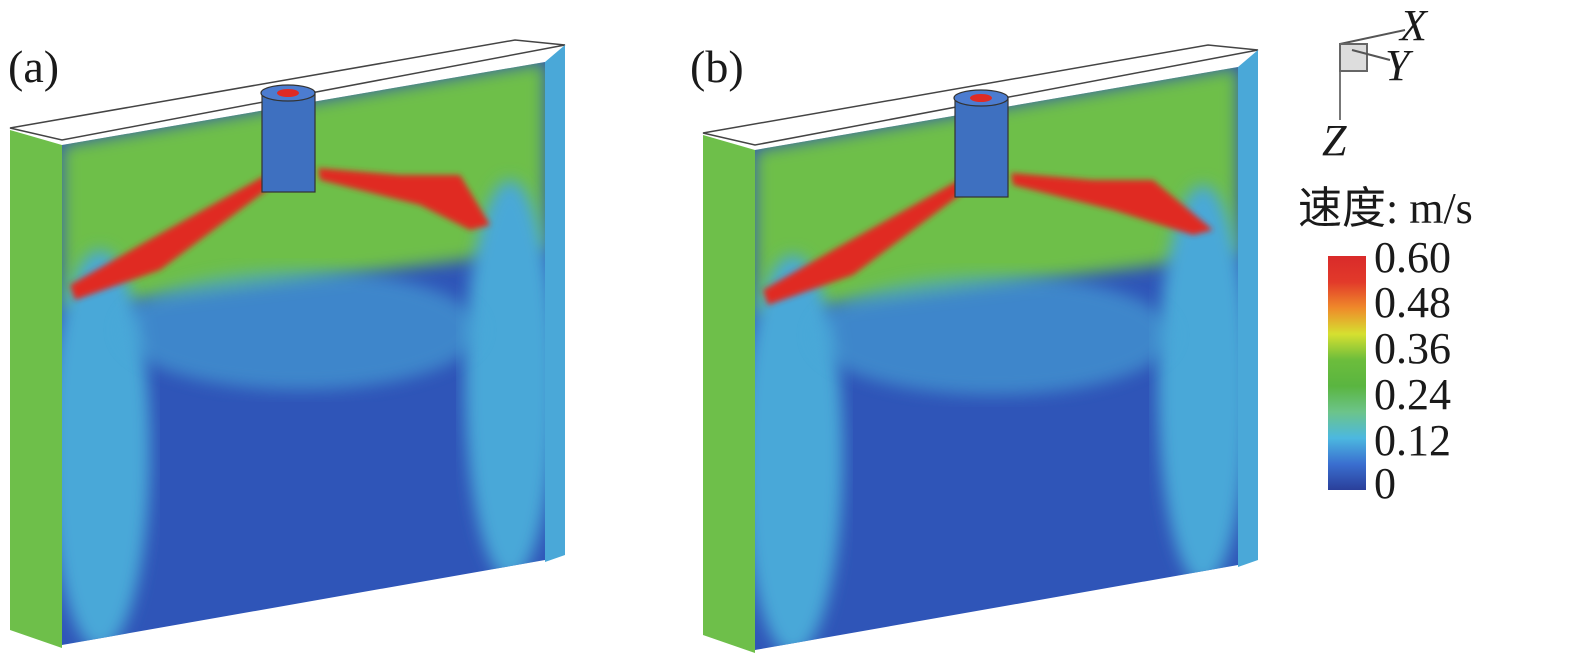  What do you see at coordinates (1412, 302) in the screenshot?
I see `legend-tick: 0.48` at bounding box center [1412, 302].